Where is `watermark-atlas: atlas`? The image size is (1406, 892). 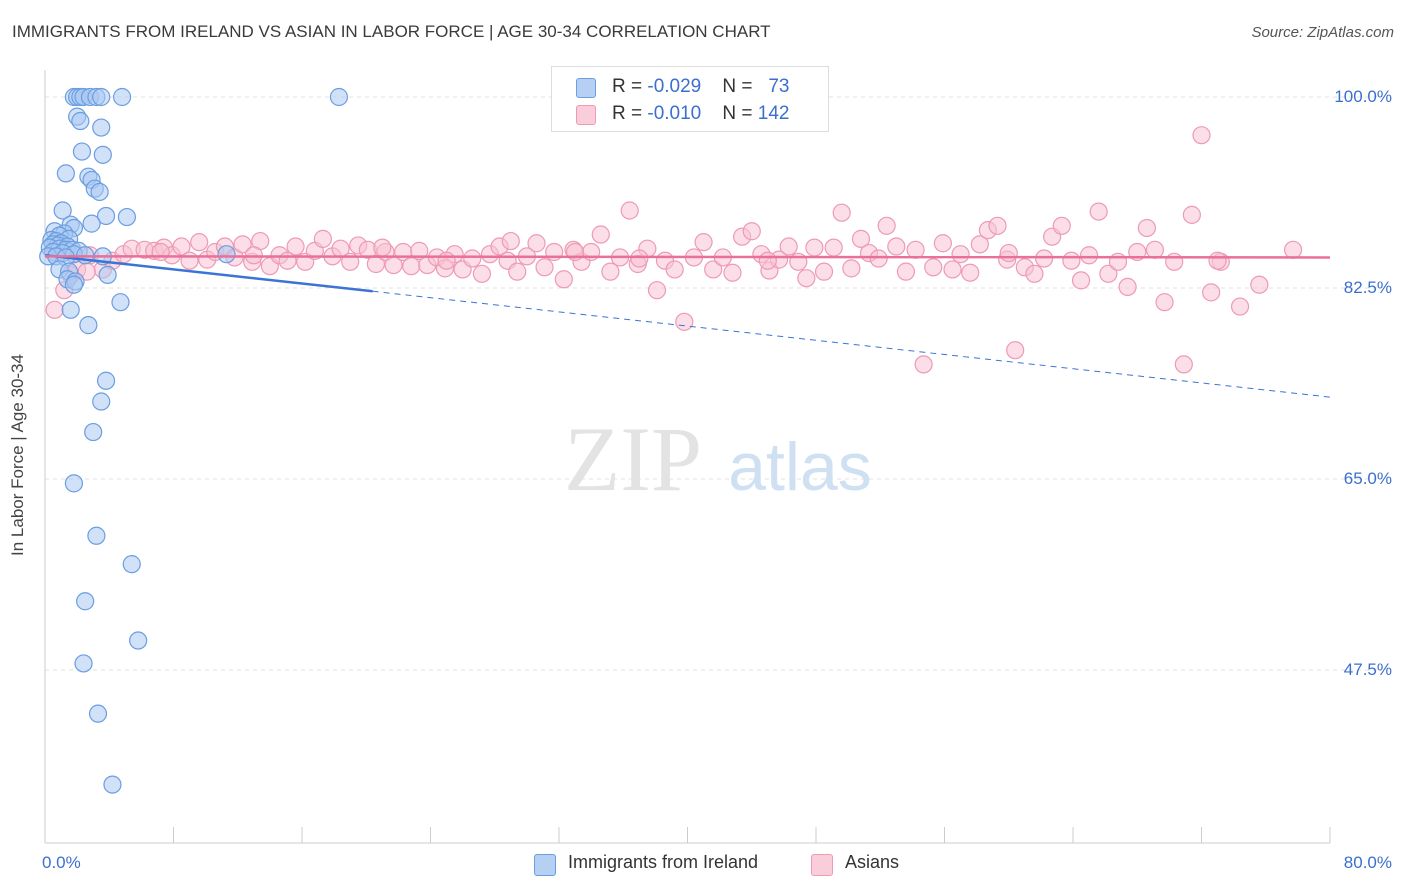
watermark-atlas: atlas is located at coordinates (800, 467).